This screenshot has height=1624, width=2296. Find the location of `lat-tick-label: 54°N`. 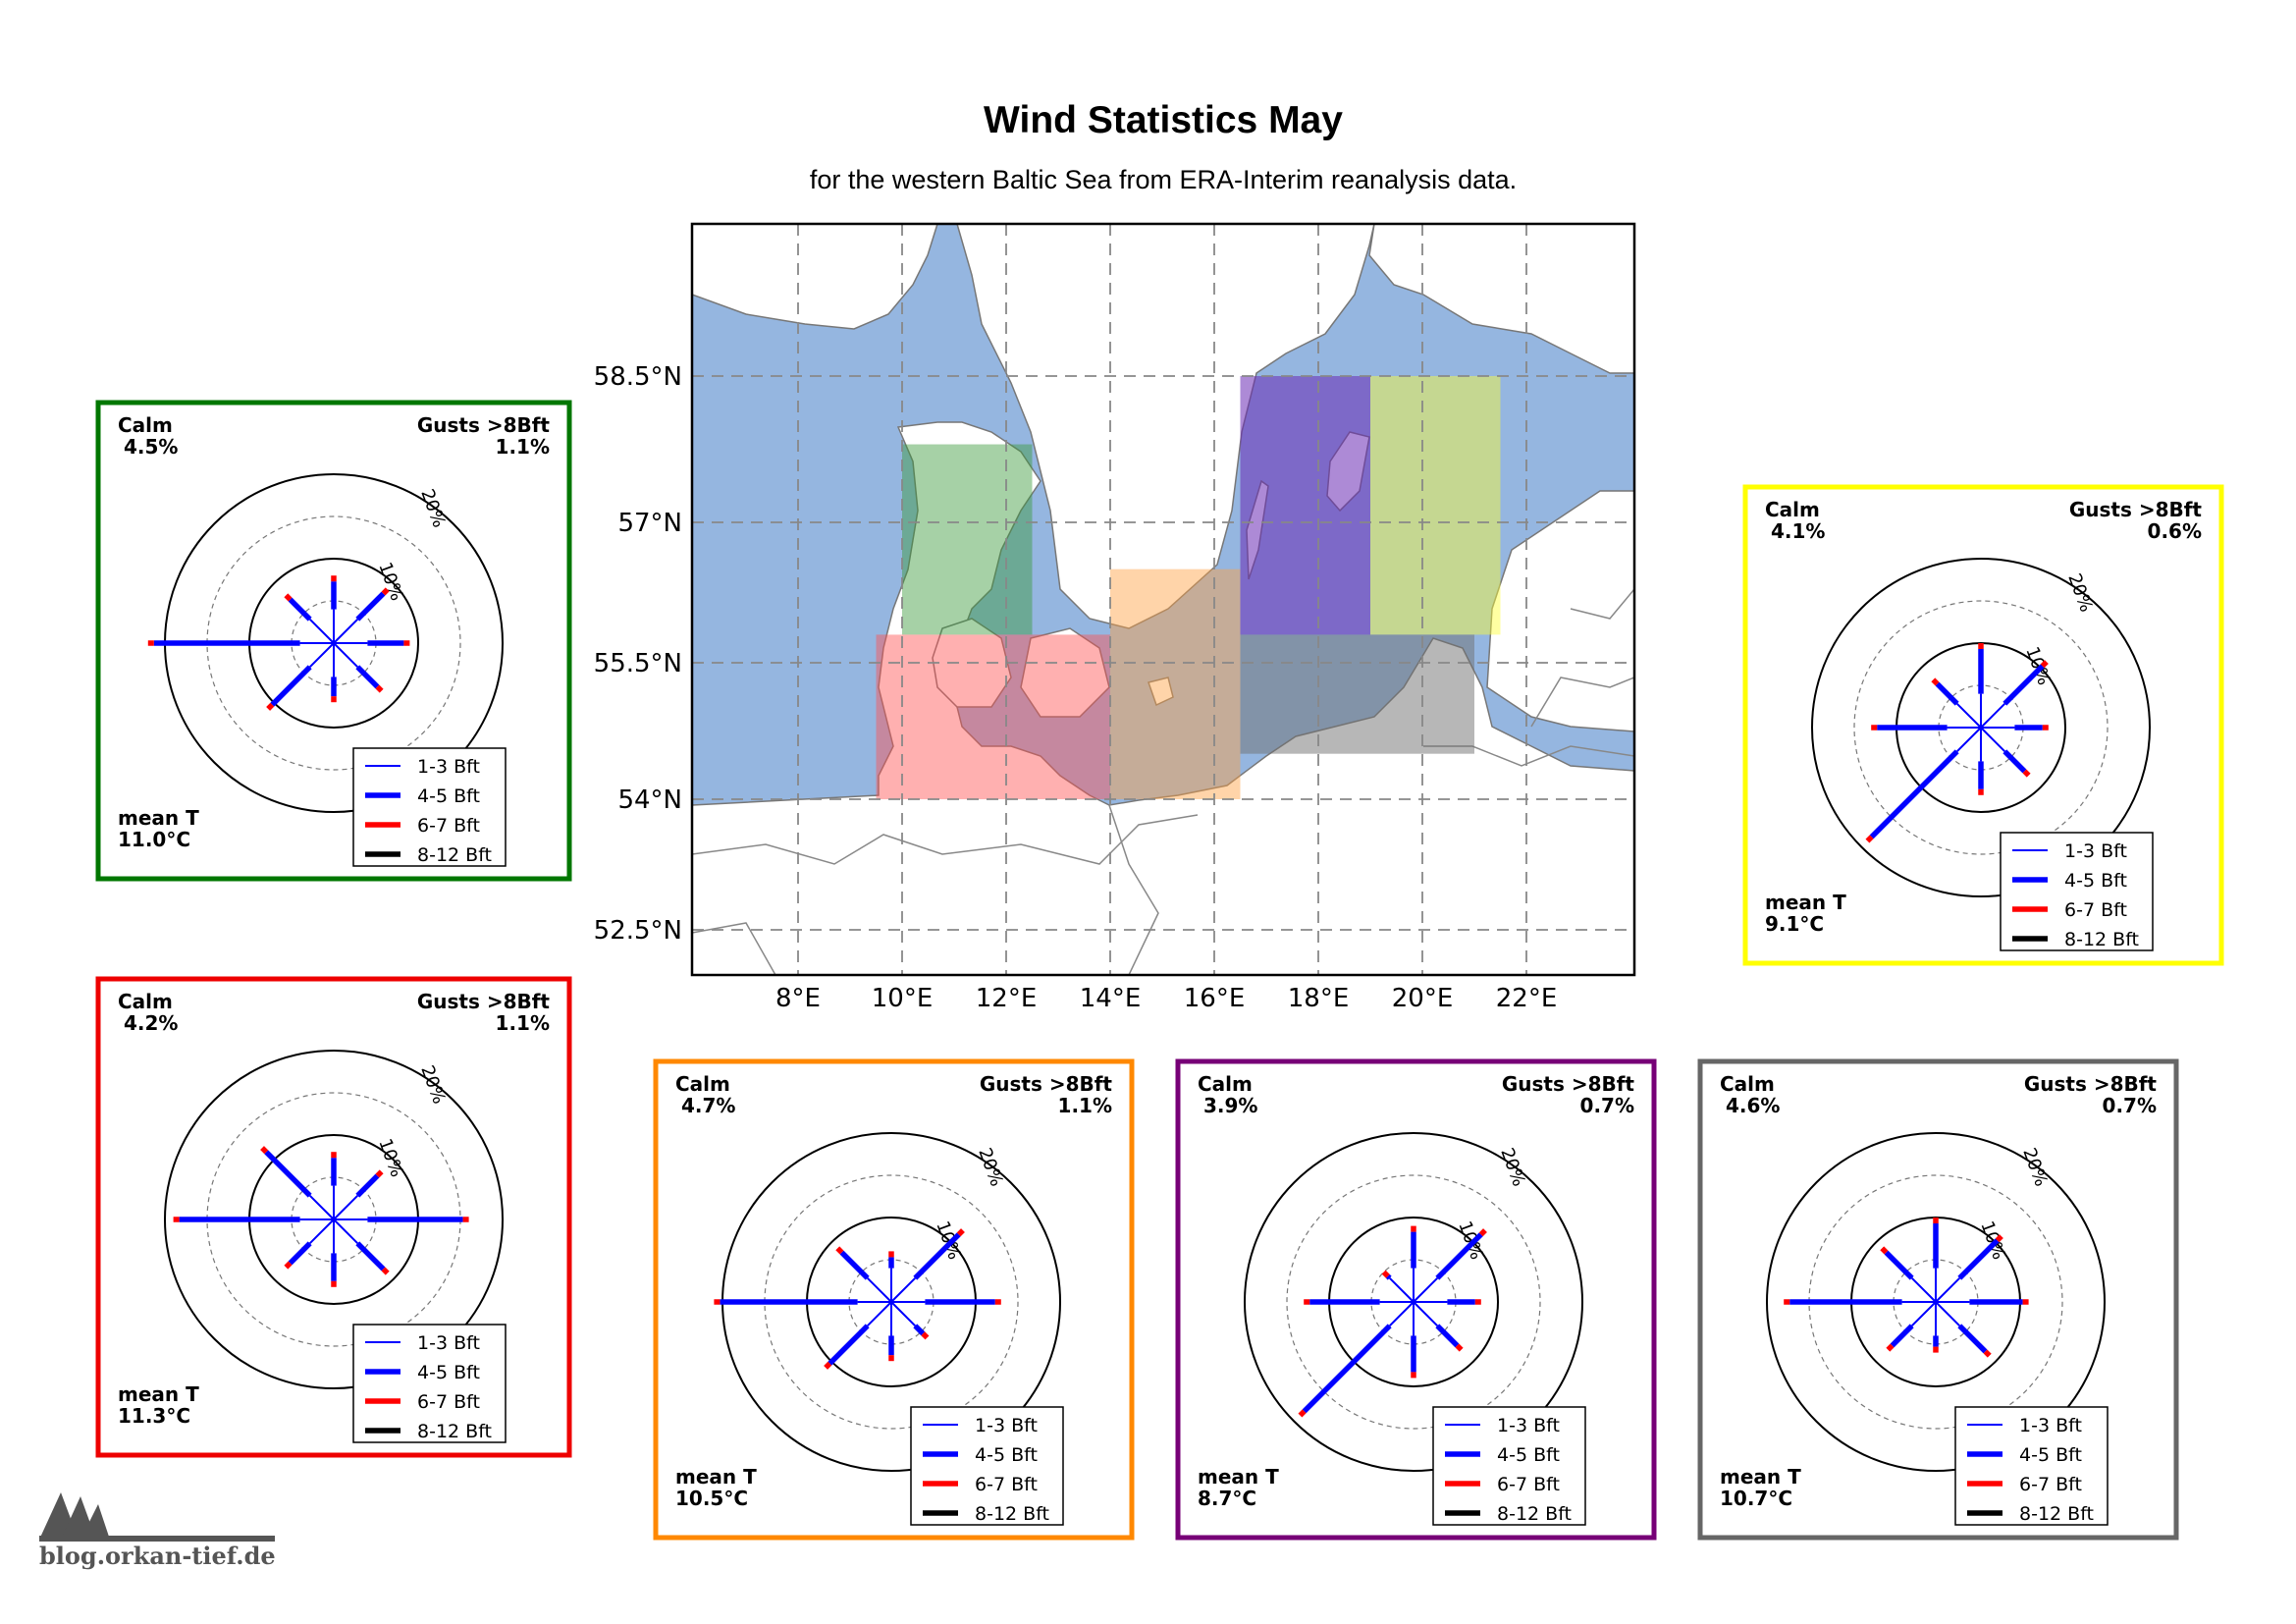

lat-tick-label: 54°N is located at coordinates (649, 800).